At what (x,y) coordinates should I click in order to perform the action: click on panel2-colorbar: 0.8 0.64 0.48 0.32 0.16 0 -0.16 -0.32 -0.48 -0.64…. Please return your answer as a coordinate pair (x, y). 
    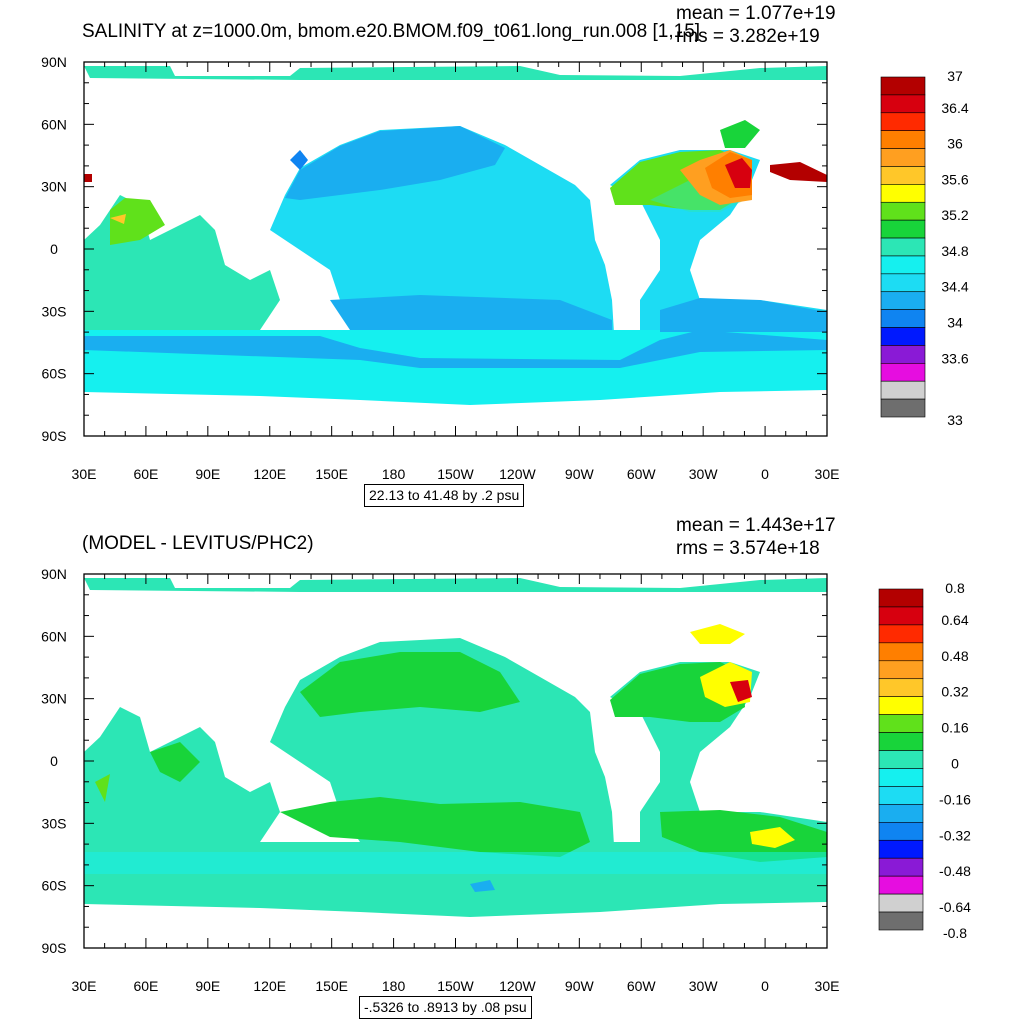
    Looking at the image, I should click on (924, 760).